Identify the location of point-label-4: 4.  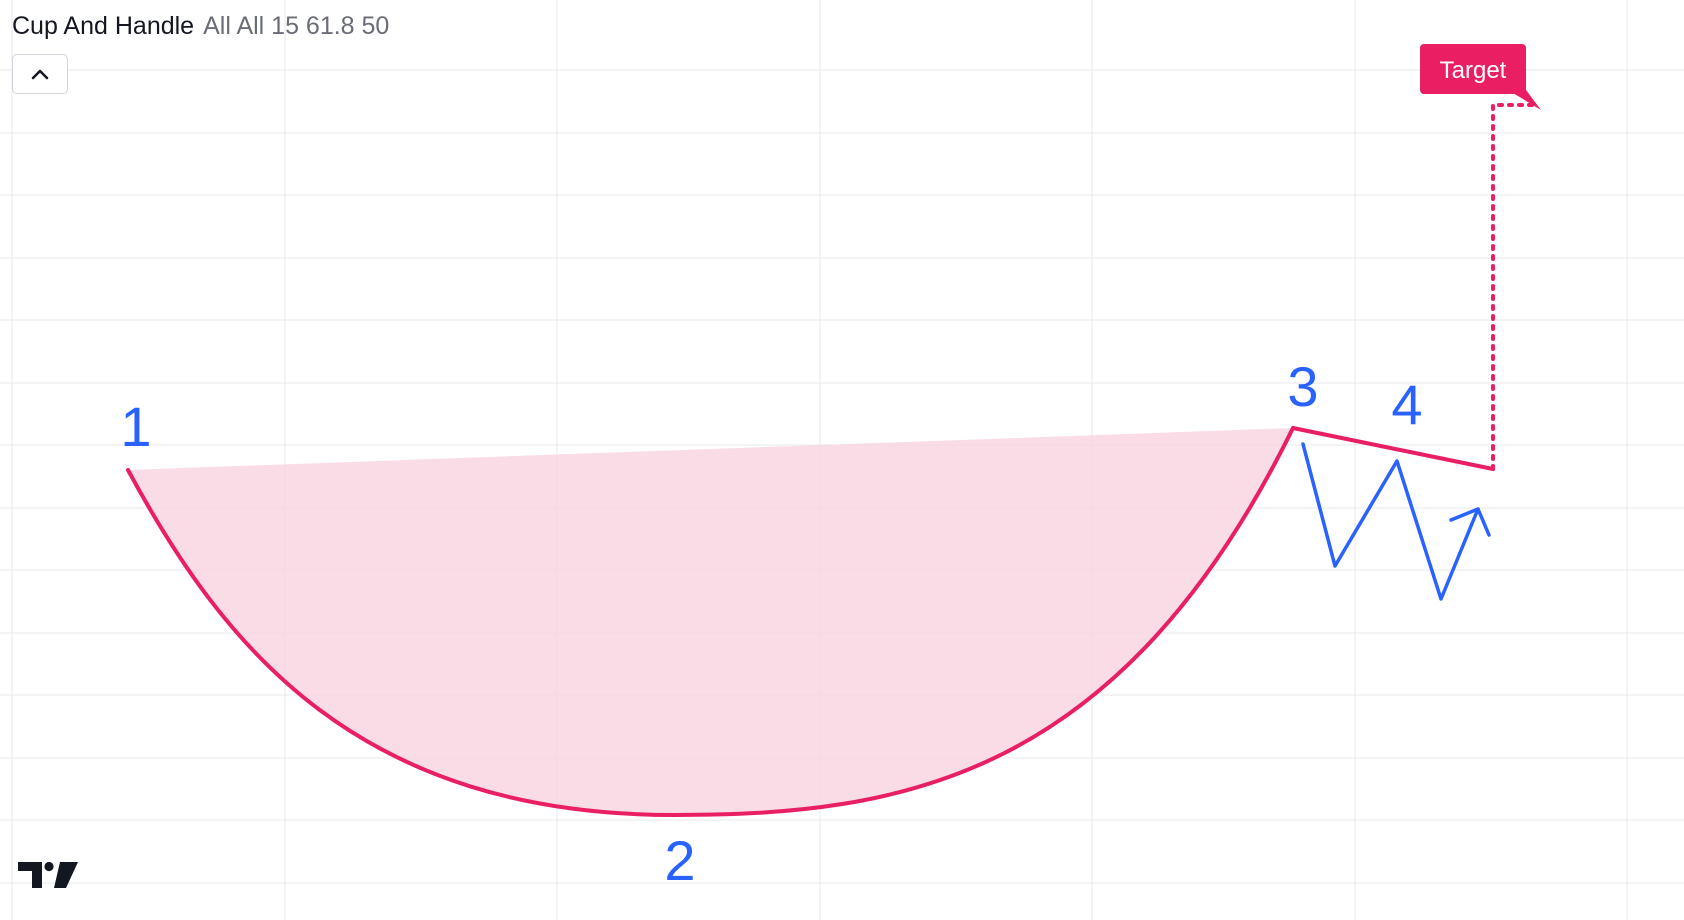
(1406, 404).